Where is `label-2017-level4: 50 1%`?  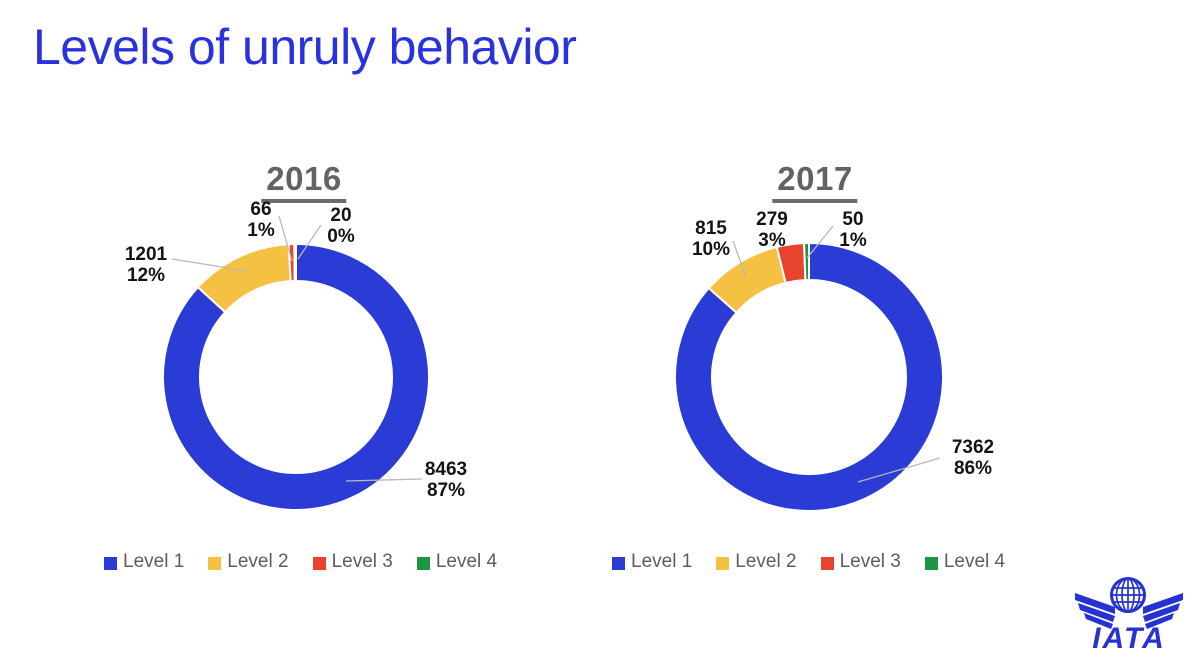
label-2017-level4: 50 1% is located at coordinates (852, 230).